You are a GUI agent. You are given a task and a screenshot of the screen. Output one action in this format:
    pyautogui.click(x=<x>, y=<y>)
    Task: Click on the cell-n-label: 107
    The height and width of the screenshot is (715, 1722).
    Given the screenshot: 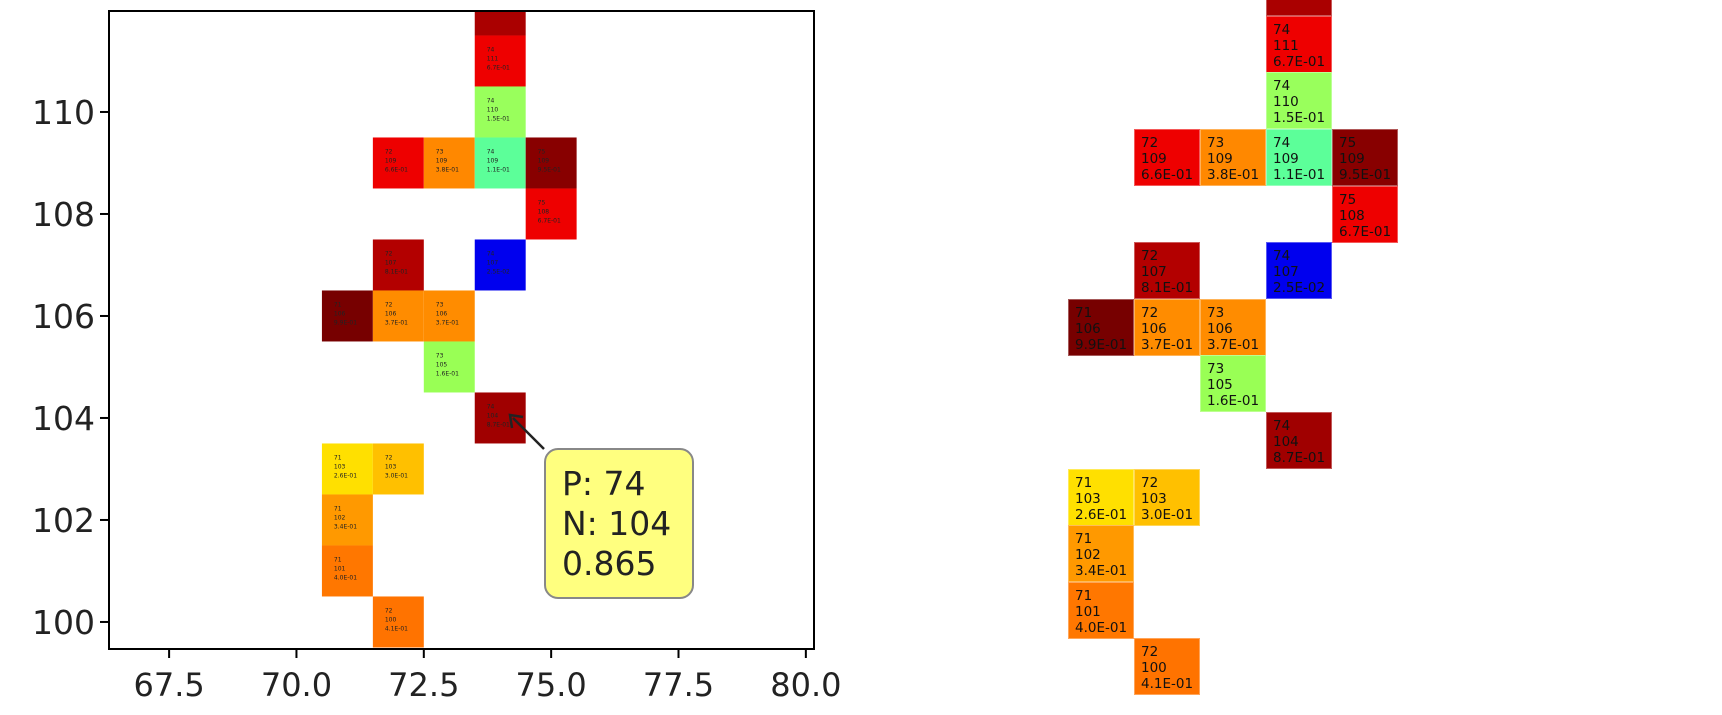 What is the action you would take?
    pyautogui.click(x=1154, y=272)
    